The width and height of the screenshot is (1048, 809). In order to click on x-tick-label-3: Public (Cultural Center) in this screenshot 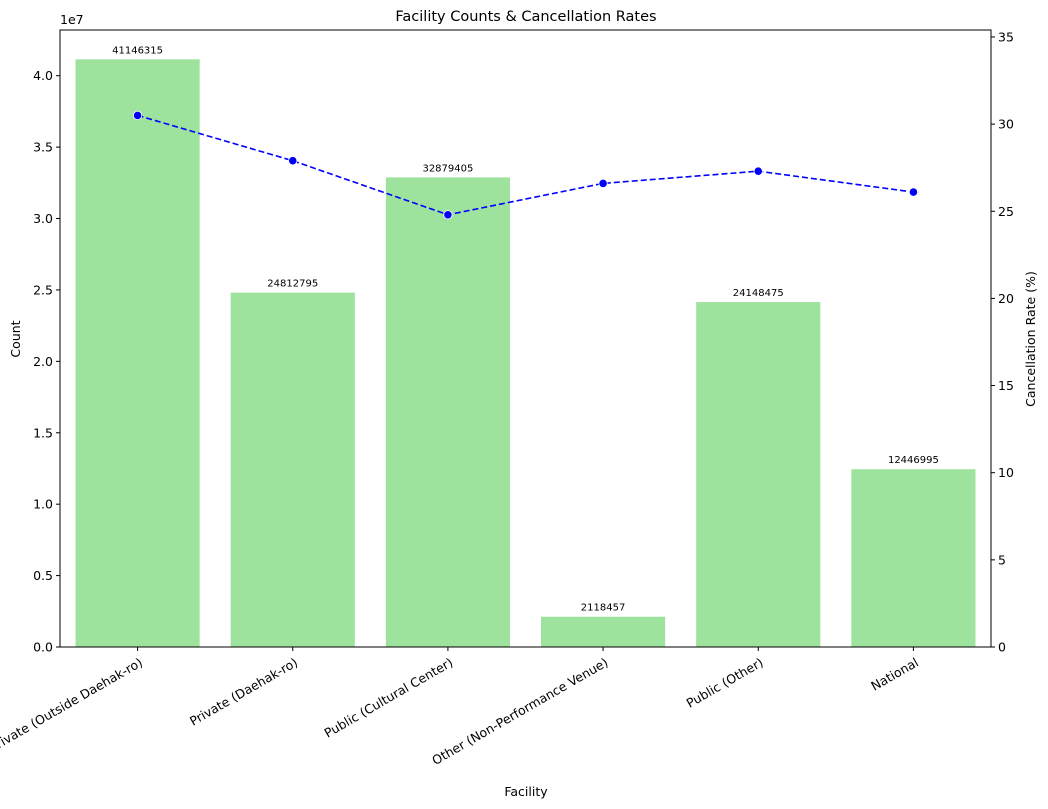, I will do `click(388, 698)`.